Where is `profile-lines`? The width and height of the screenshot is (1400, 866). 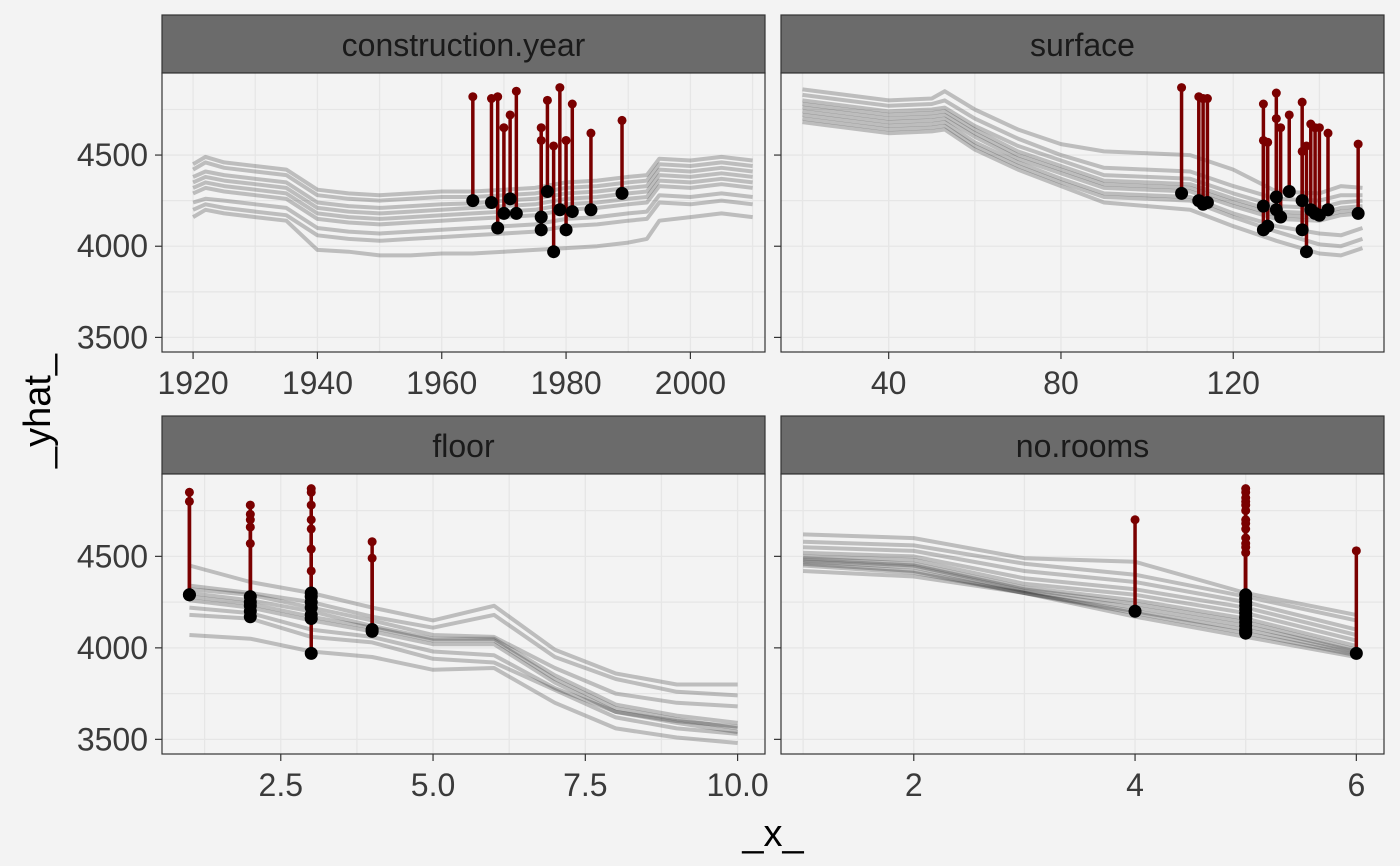
profile-lines is located at coordinates (1079, 595).